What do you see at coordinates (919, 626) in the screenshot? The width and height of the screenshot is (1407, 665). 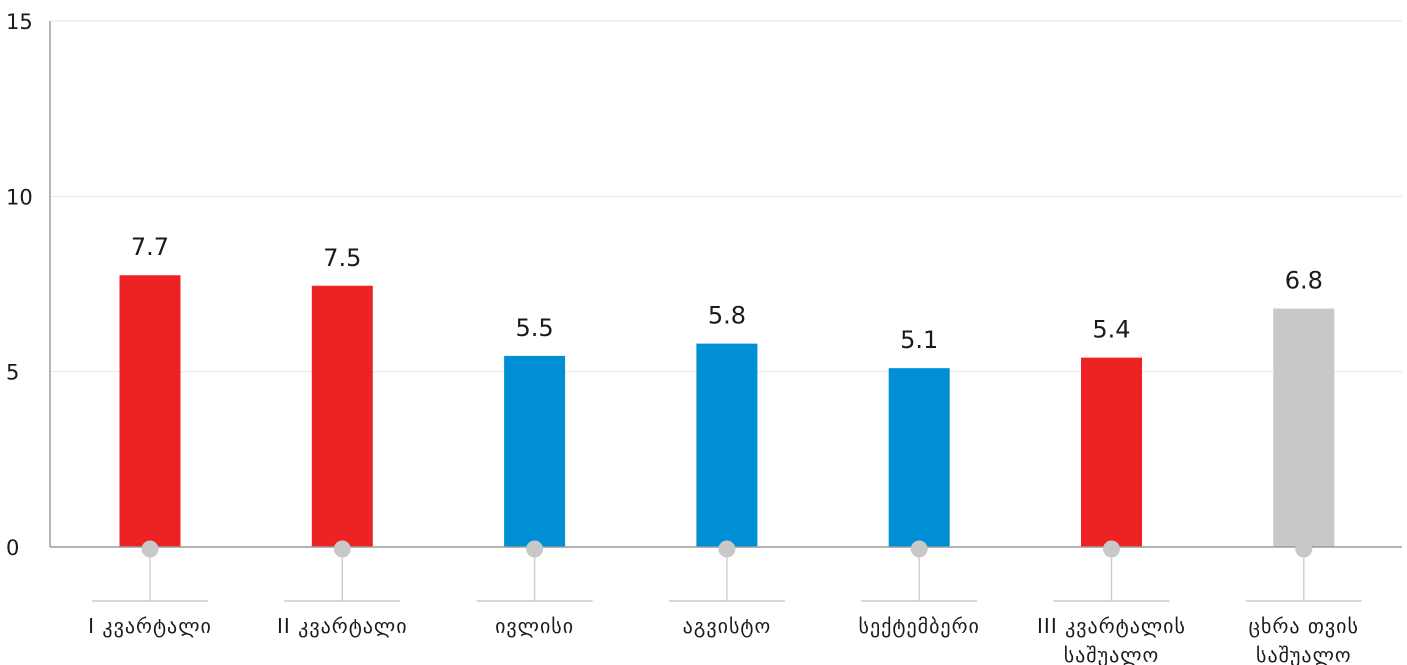 I see `x-tick-label: სექტემბერი` at bounding box center [919, 626].